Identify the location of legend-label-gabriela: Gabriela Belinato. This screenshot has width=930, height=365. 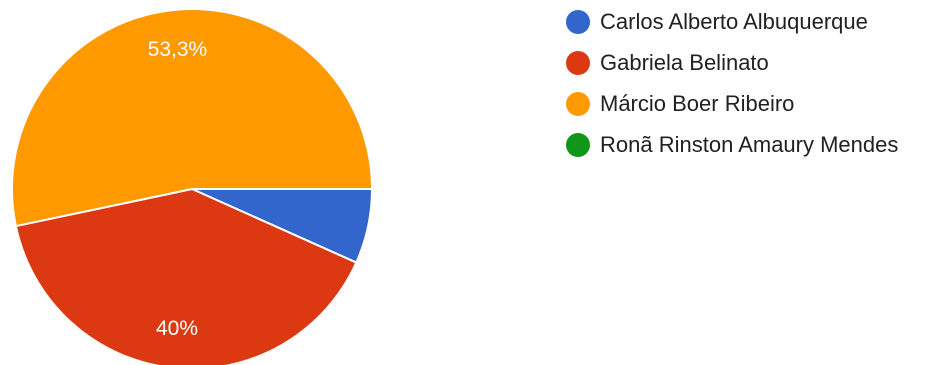
(684, 62).